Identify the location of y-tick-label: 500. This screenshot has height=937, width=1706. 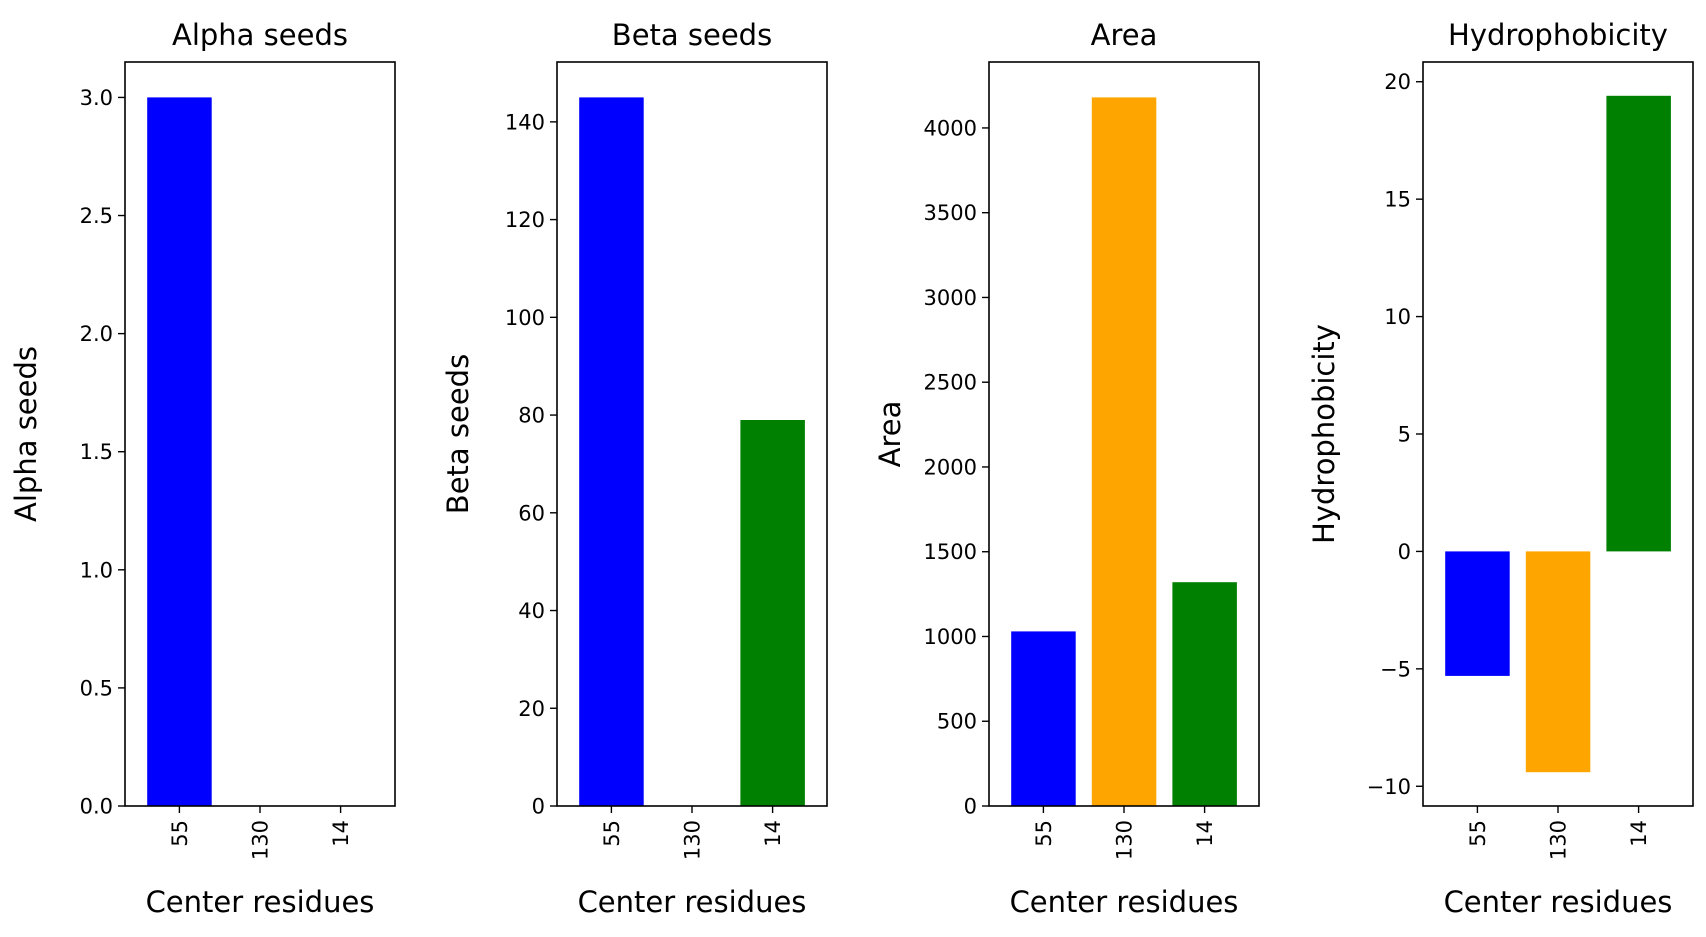
(957, 722).